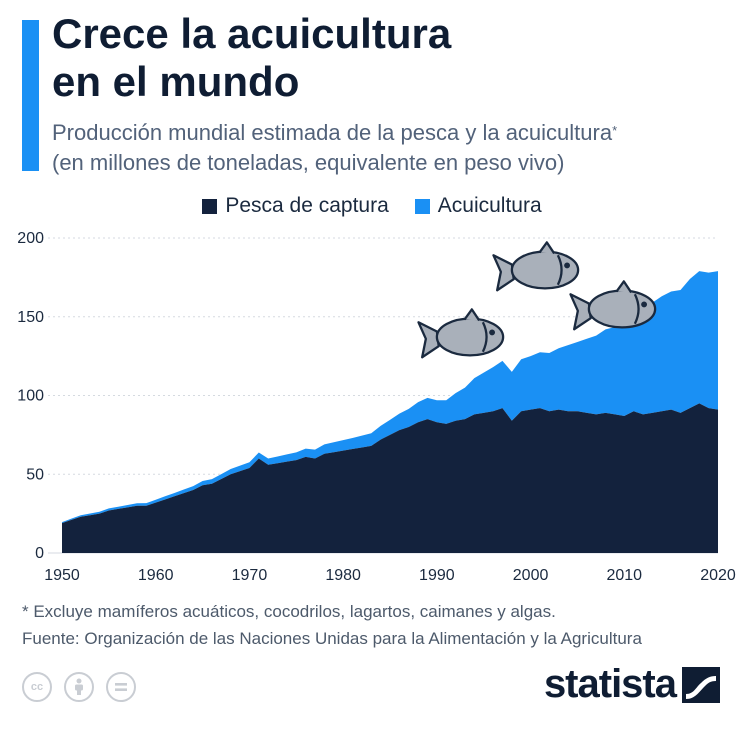 The height and width of the screenshot is (732, 744). What do you see at coordinates (701, 684) in the screenshot?
I see `brand-mark-icon` at bounding box center [701, 684].